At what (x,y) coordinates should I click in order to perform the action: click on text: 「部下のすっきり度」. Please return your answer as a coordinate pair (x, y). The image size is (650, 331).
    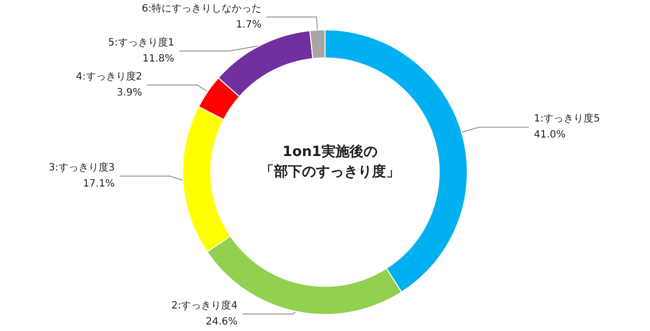
    Looking at the image, I should click on (330, 171).